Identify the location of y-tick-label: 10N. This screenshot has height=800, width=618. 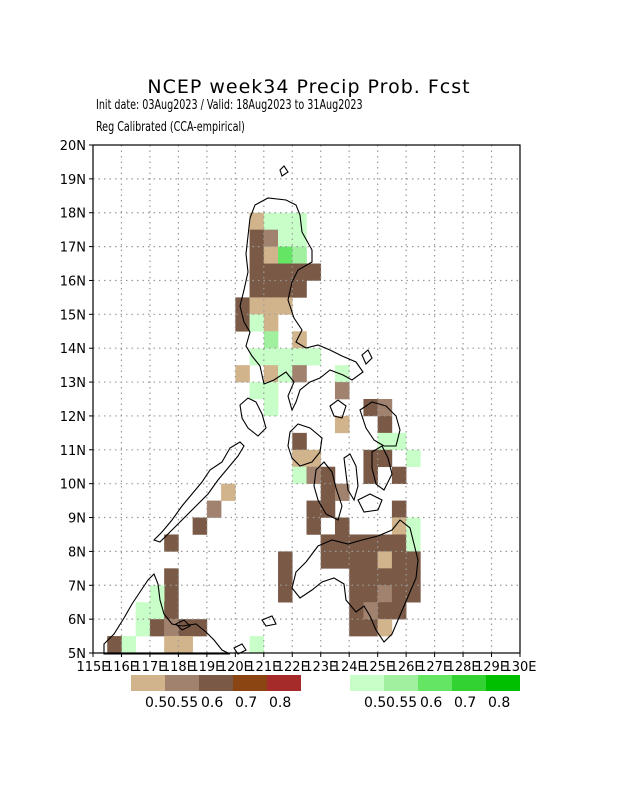
(73, 485).